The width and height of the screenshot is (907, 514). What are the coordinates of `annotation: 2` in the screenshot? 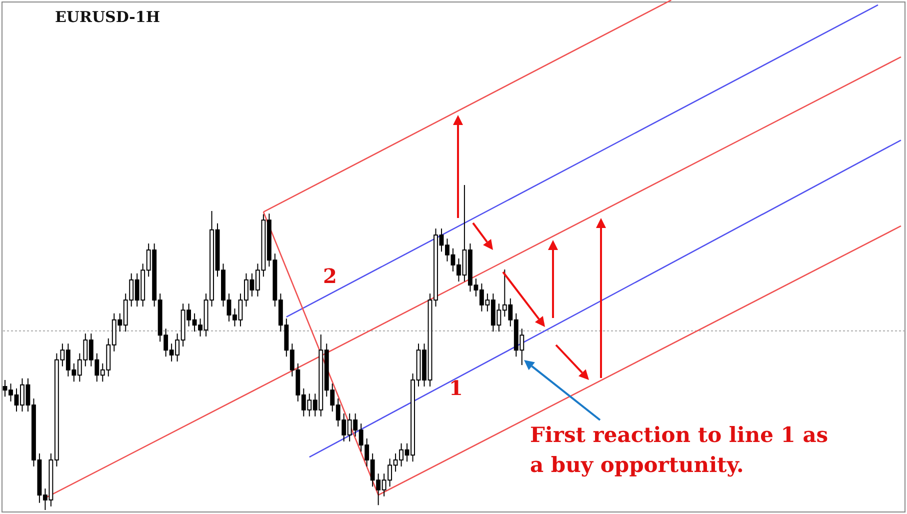 It's located at (330, 276).